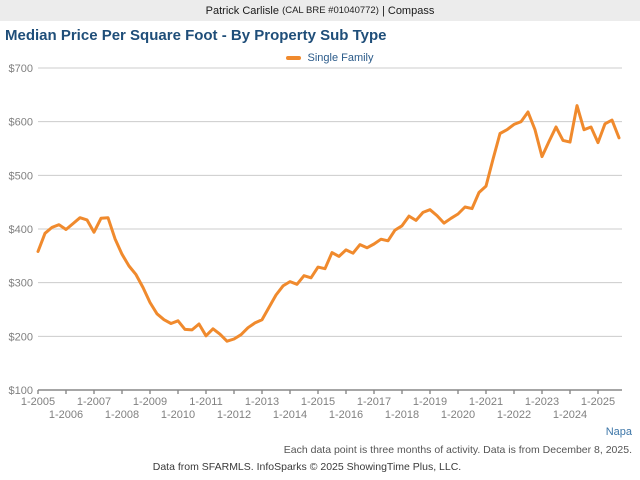 This screenshot has height=480, width=640. What do you see at coordinates (205, 402) in the screenshot?
I see `x-axis-label: 1-2011` at bounding box center [205, 402].